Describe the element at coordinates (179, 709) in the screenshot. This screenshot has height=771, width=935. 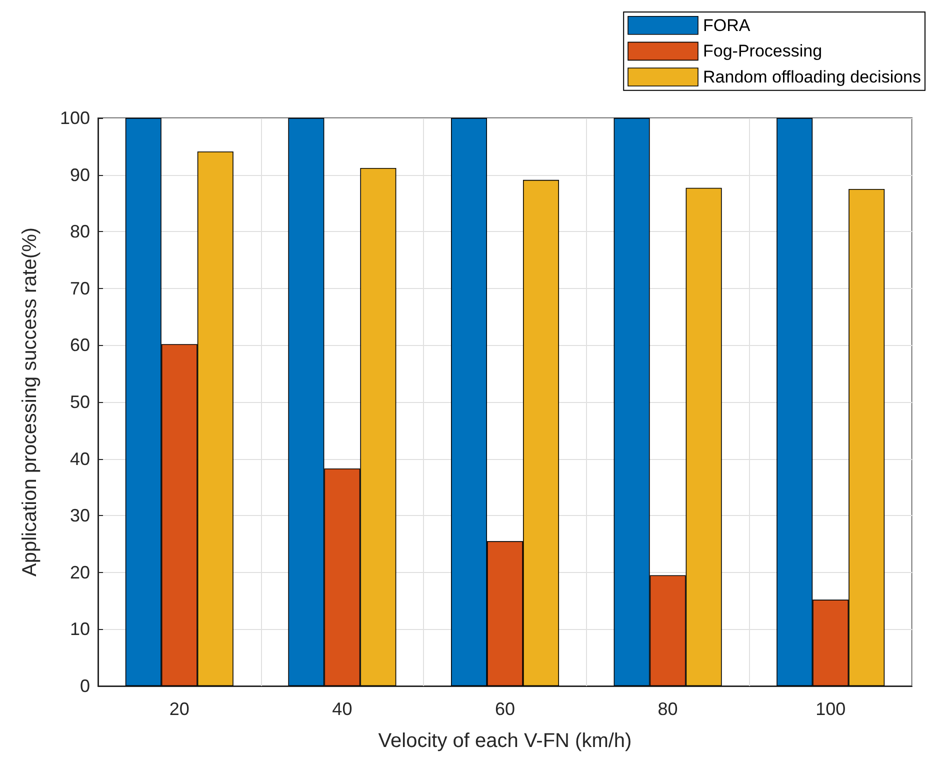
I see `x-tick-label: 20` at that location.